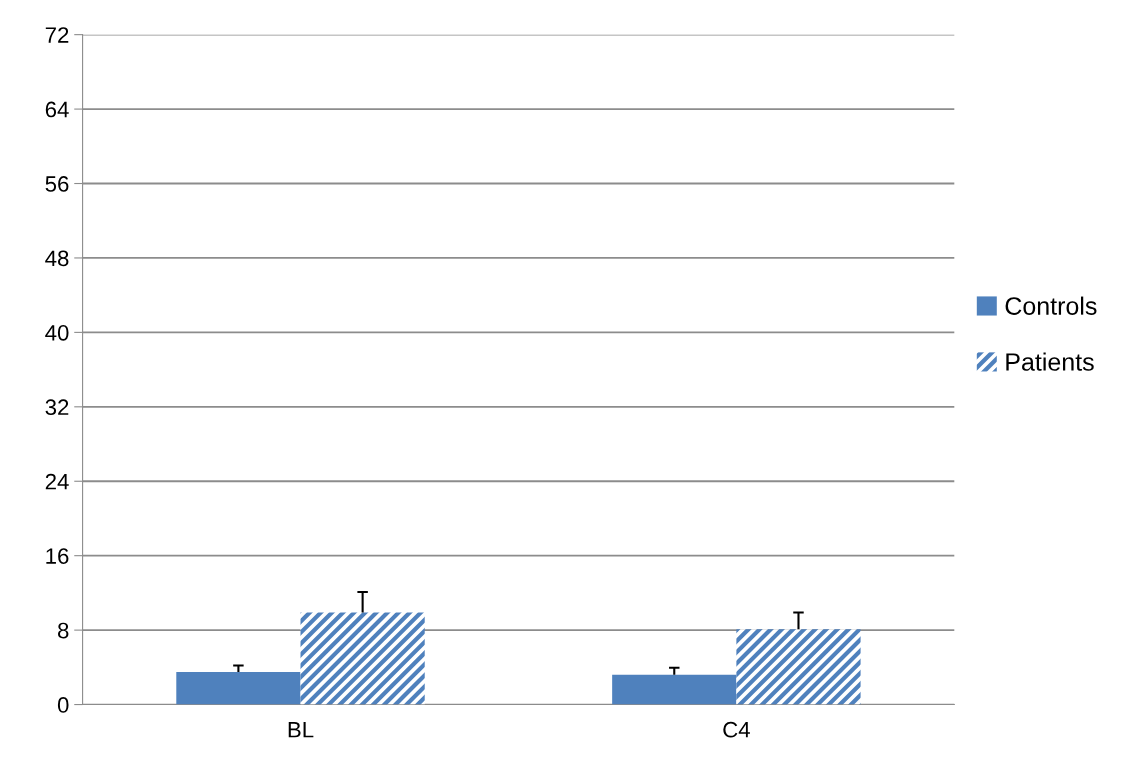  What do you see at coordinates (1050, 361) in the screenshot?
I see `legend-label: Patients` at bounding box center [1050, 361].